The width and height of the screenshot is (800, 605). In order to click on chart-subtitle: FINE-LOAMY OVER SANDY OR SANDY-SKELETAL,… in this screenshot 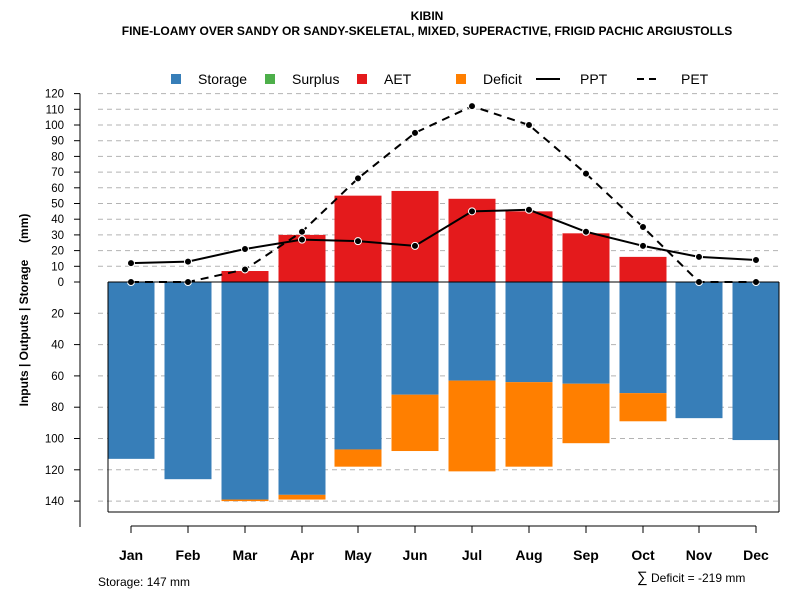, I will do `click(427, 31)`.